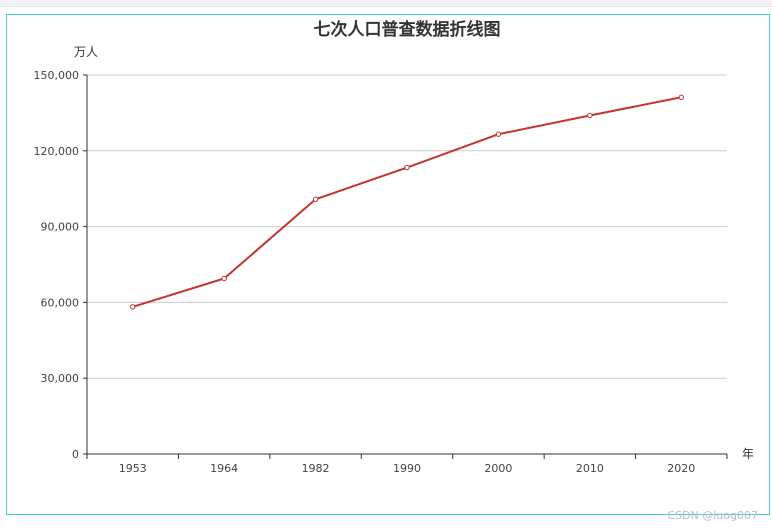  Describe the element at coordinates (681, 468) in the screenshot. I see `x-tick-label: 2020` at that location.